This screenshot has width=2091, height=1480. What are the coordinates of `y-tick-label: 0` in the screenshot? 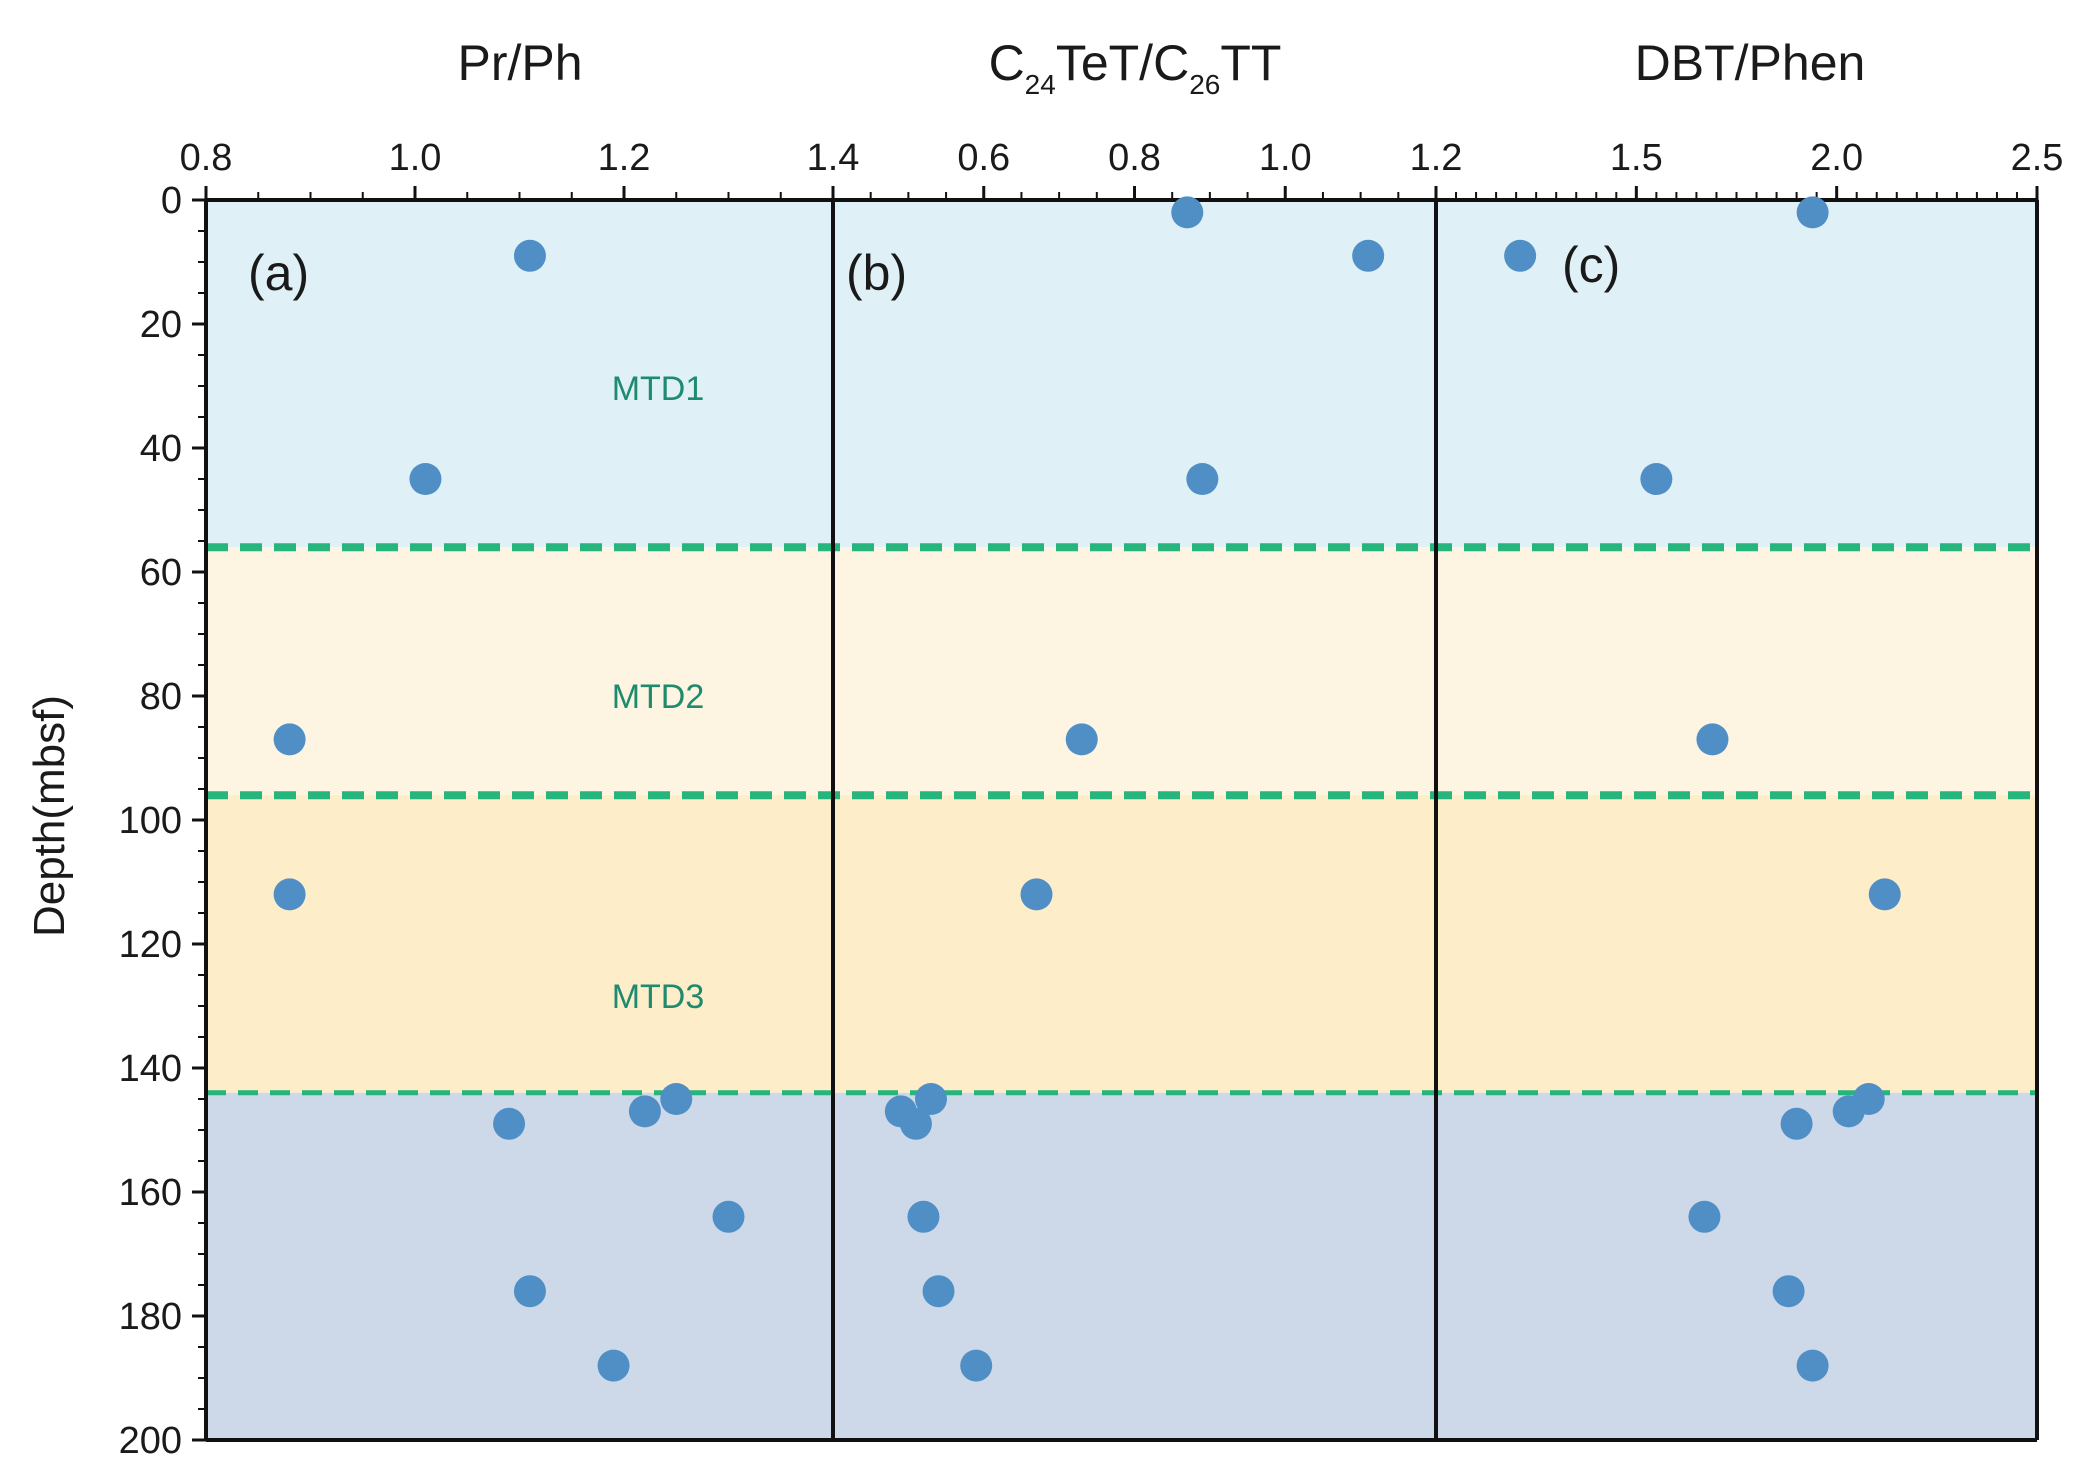 It's located at (171, 201).